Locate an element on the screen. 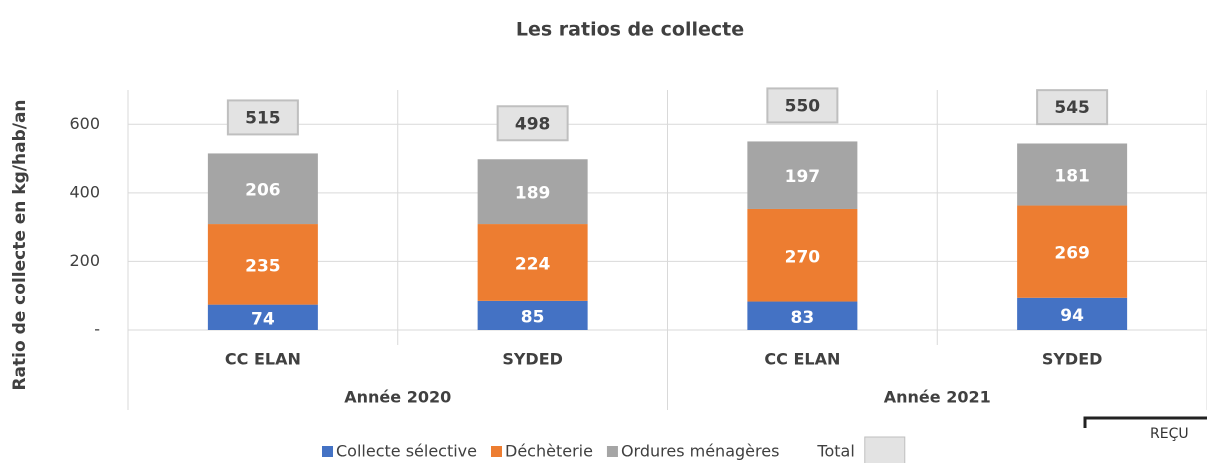  total-label: 550 is located at coordinates (803, 106).